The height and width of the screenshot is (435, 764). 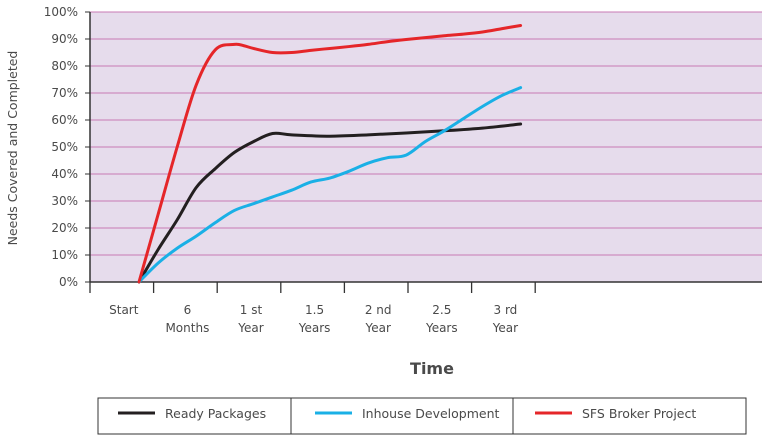 I want to click on x-tick-label: 1.5, so click(x=314, y=310).